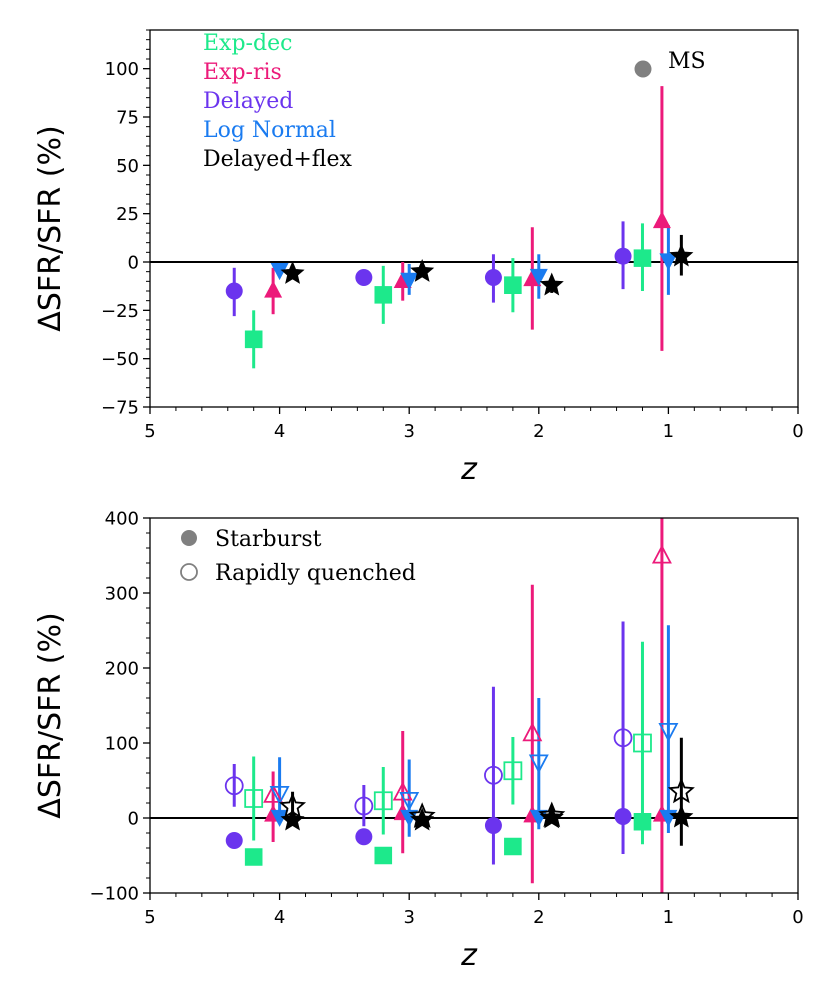 This screenshot has height=997, width=830. What do you see at coordinates (120, 311) in the screenshot?
I see `y-tick-label: −25` at bounding box center [120, 311].